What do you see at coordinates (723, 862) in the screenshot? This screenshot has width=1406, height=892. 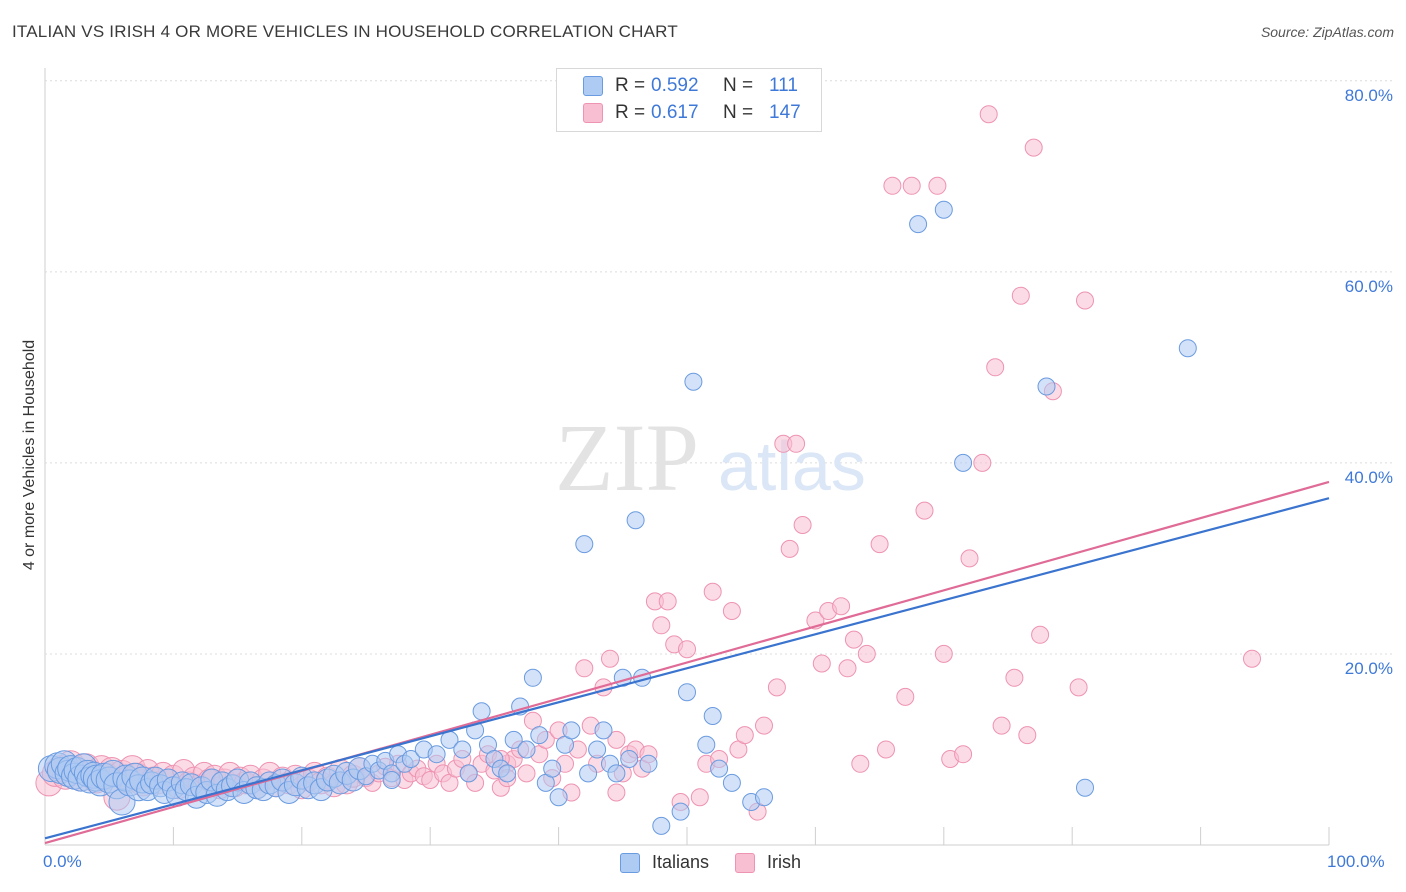 I see `series-legend: Italians Irish` at bounding box center [723, 862].